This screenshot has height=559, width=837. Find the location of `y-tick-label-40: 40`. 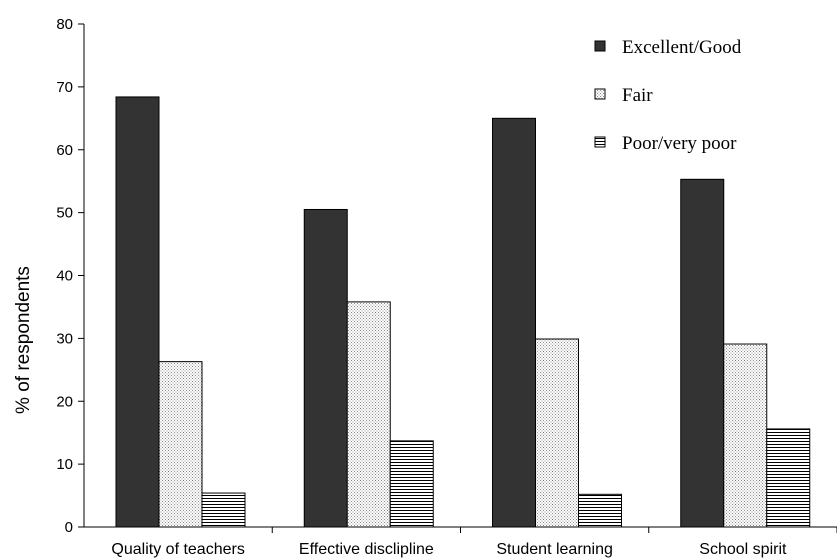

y-tick-label-40: 40 is located at coordinates (64, 276).